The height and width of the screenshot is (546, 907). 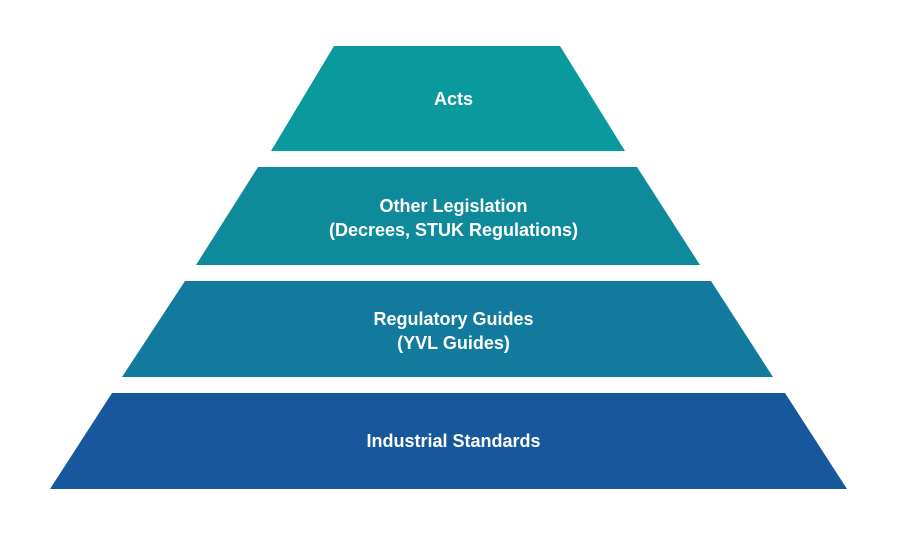 I want to click on tier-label-industrial-standards: Industrial Standards, so click(x=453, y=441).